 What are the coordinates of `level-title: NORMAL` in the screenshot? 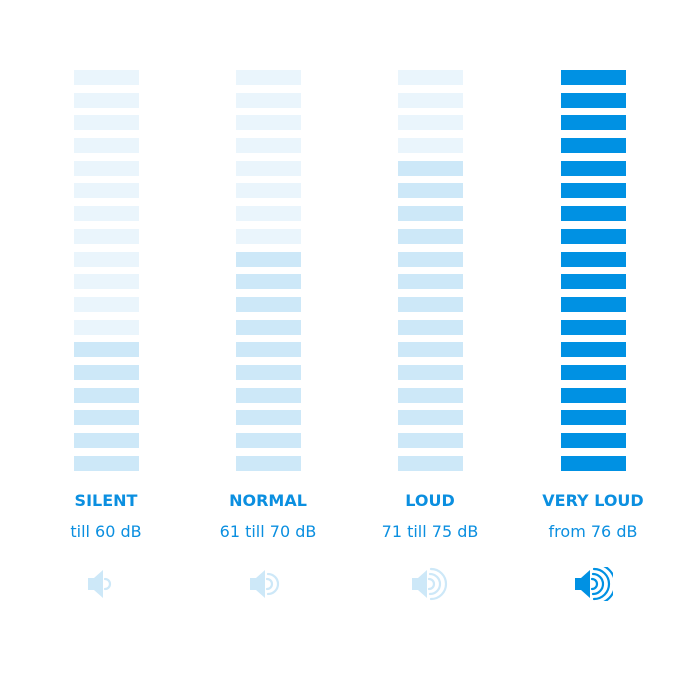 It's located at (268, 500).